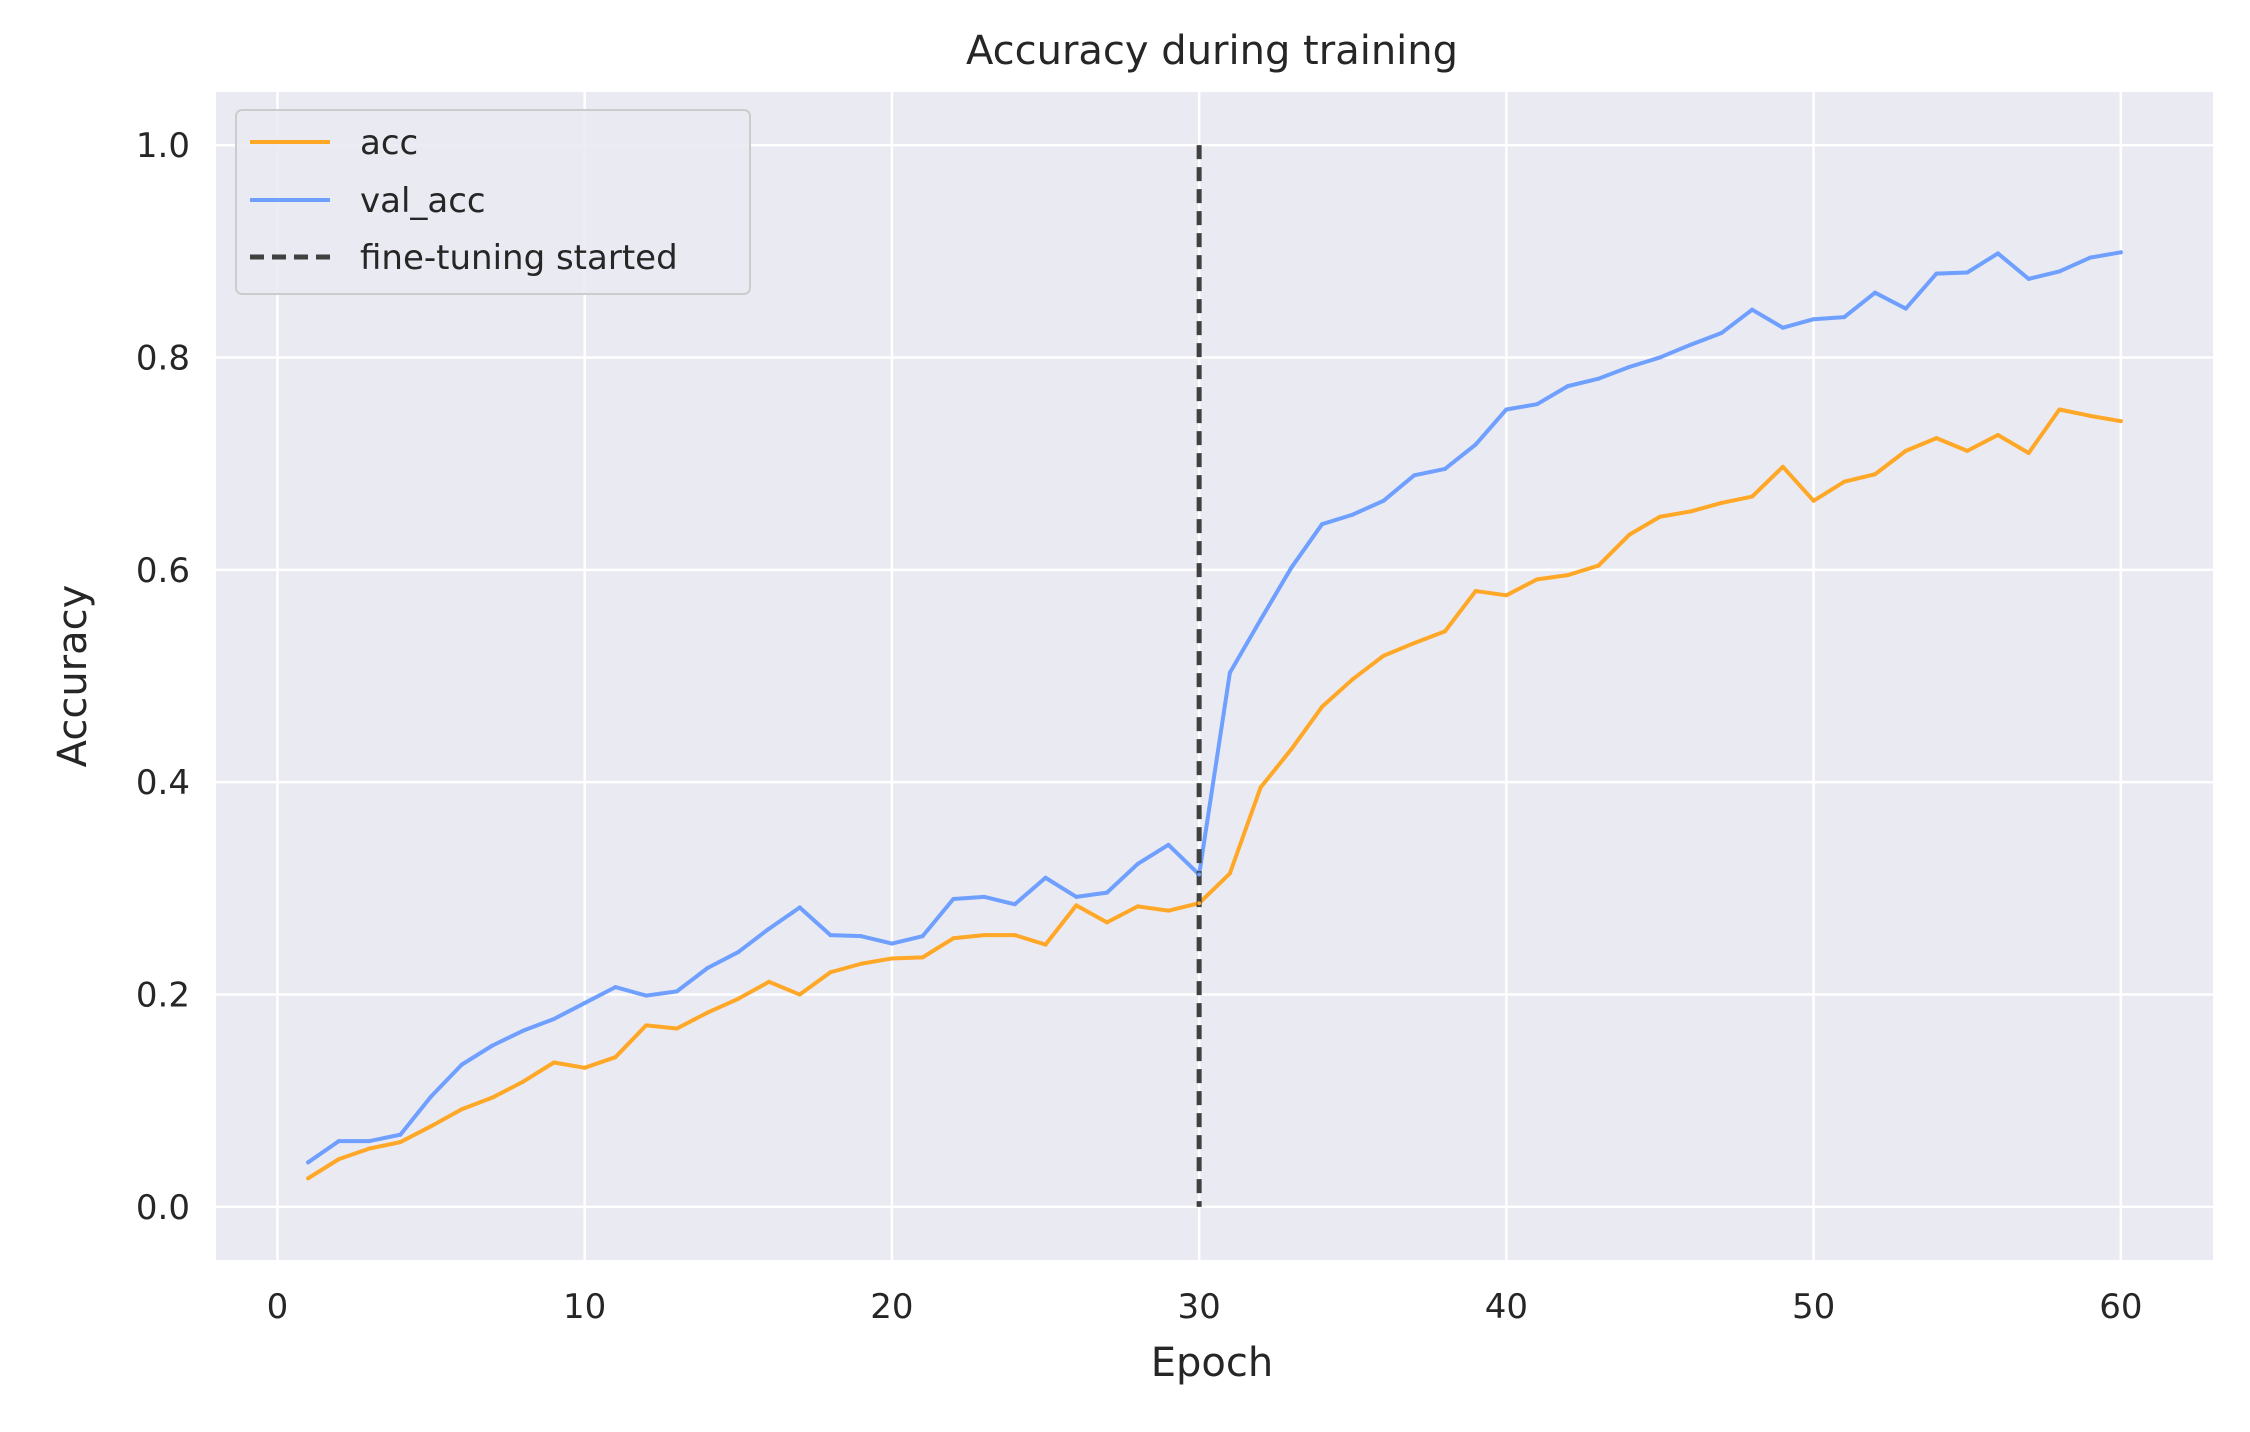 Image resolution: width=2250 pixels, height=1432 pixels. Describe the element at coordinates (1212, 51) in the screenshot. I see `chart-title: Accuracy during training` at that location.